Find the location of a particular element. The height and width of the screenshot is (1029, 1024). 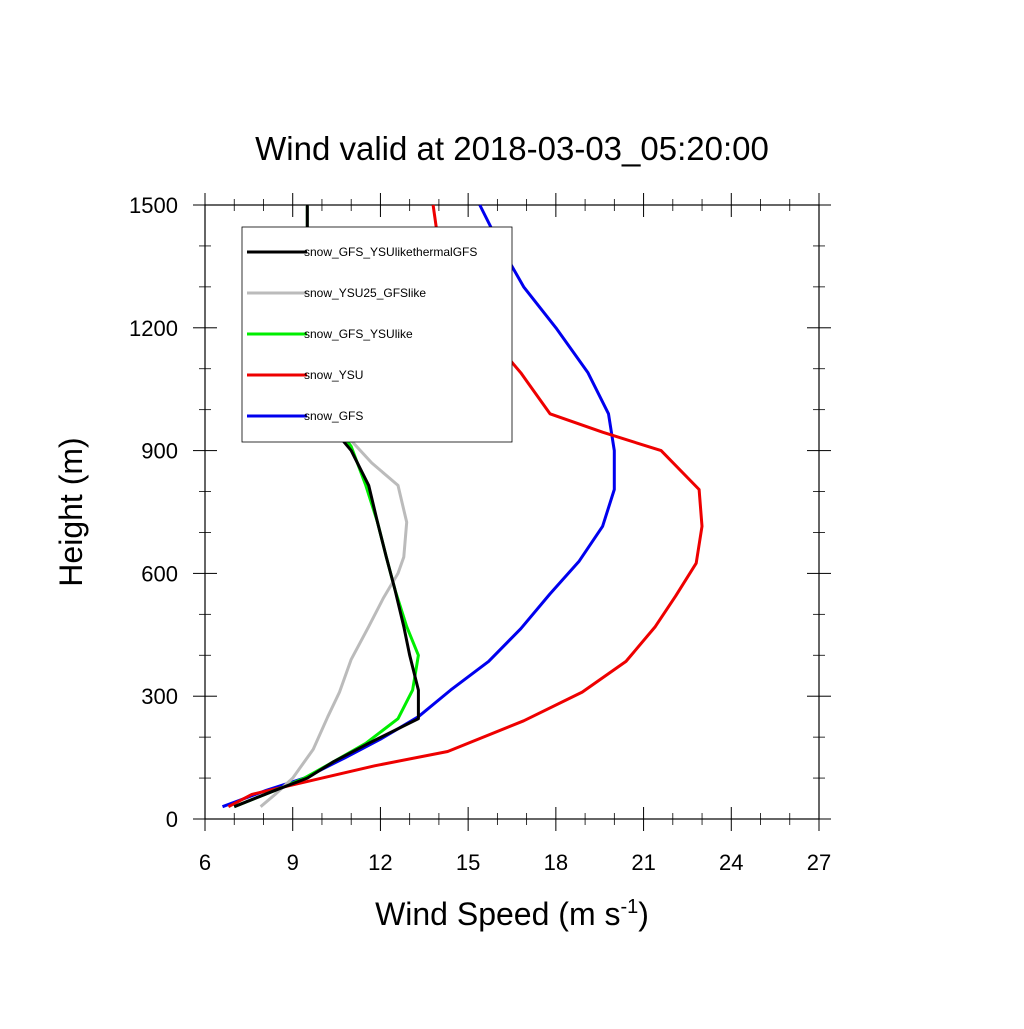

x-tick-label: 6 is located at coordinates (205, 862).